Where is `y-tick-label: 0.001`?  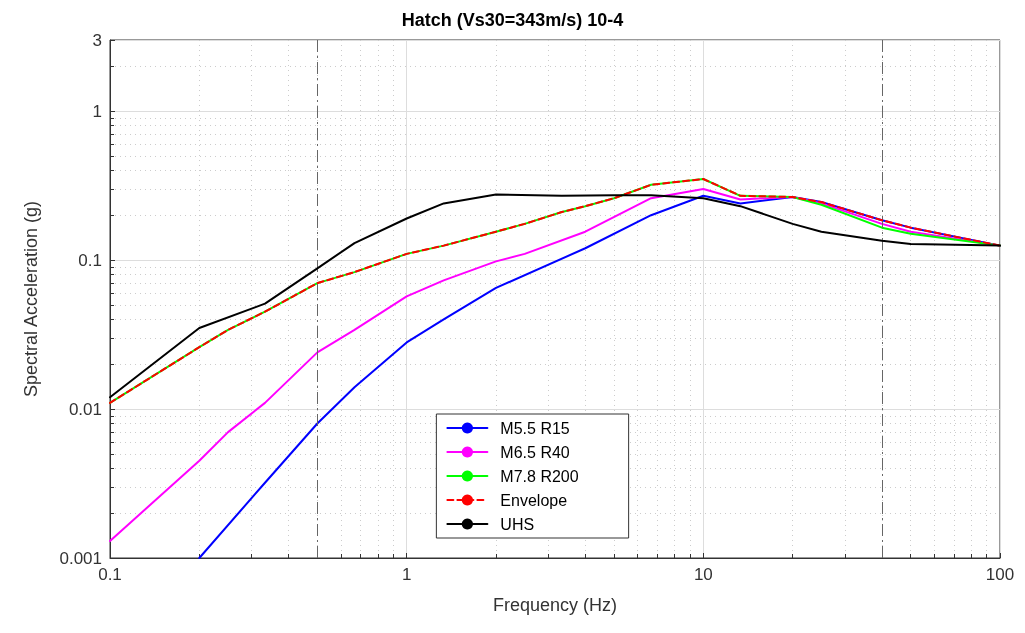 y-tick-label: 0.001 is located at coordinates (80, 558).